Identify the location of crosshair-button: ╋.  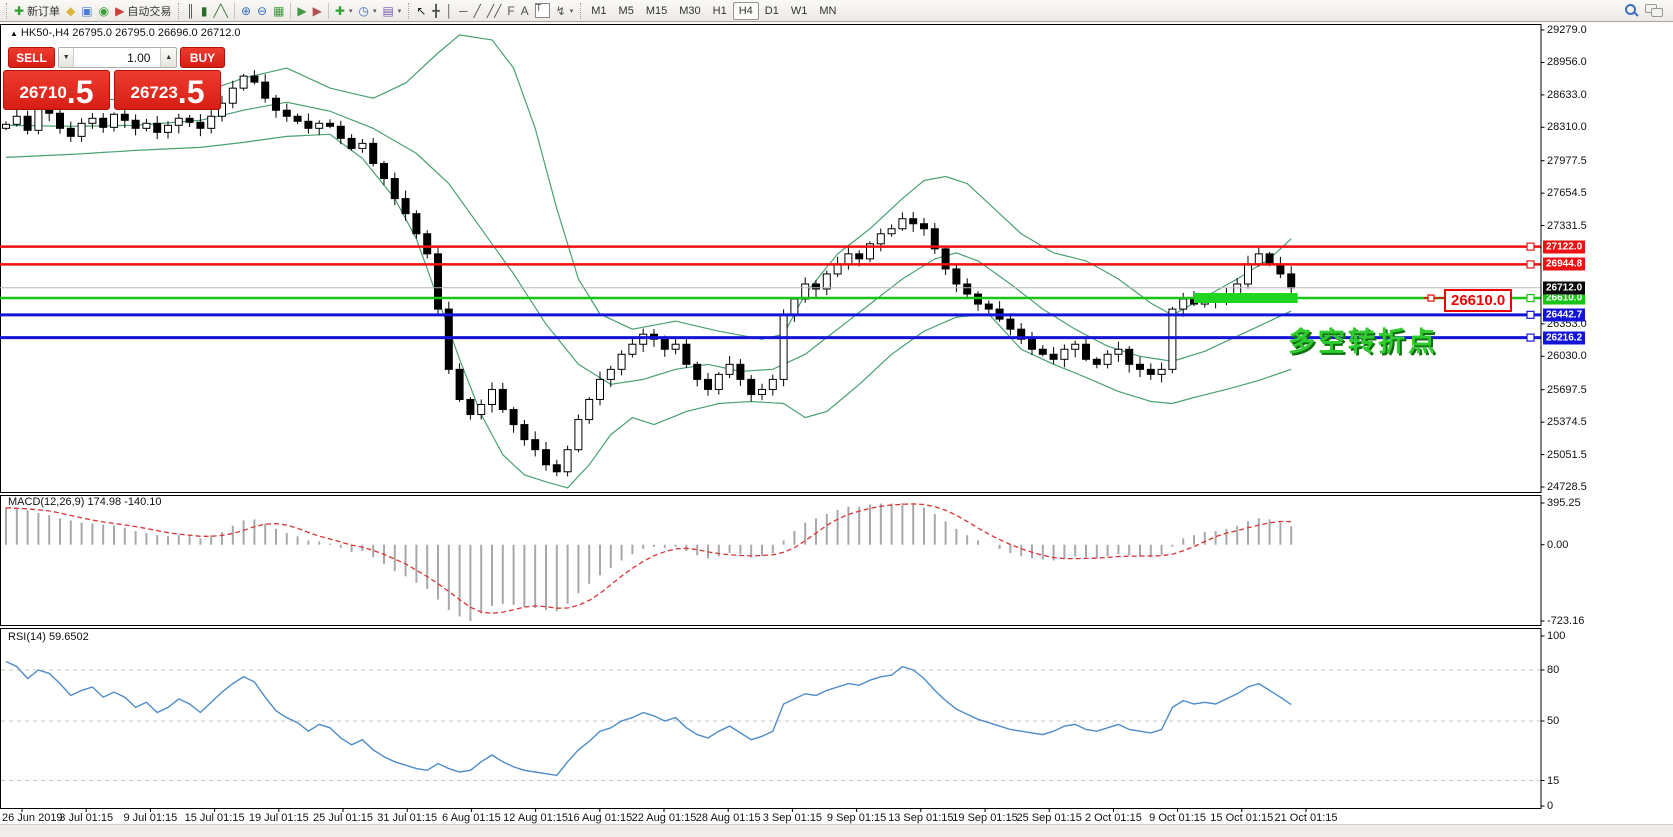
(435, 11).